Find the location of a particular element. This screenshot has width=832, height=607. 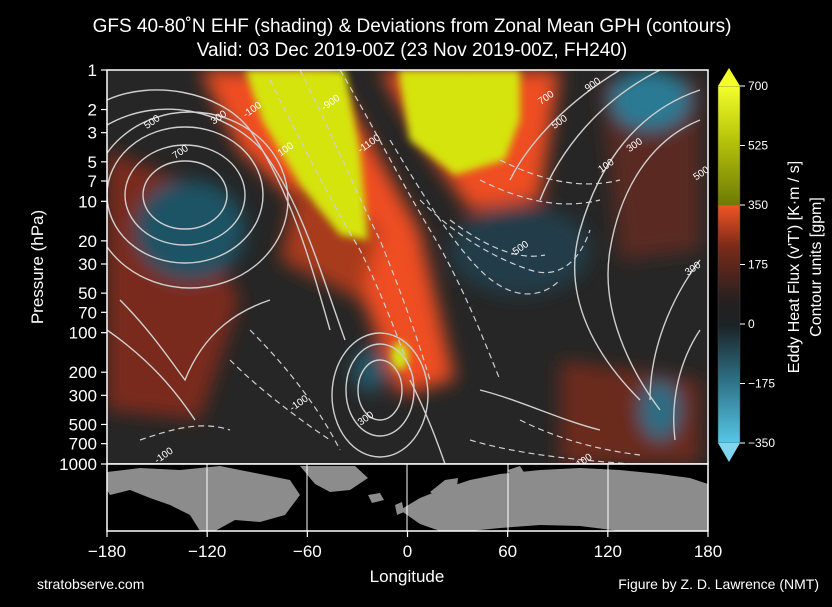

land-novaya-zemlya is located at coordinates (516, 472).